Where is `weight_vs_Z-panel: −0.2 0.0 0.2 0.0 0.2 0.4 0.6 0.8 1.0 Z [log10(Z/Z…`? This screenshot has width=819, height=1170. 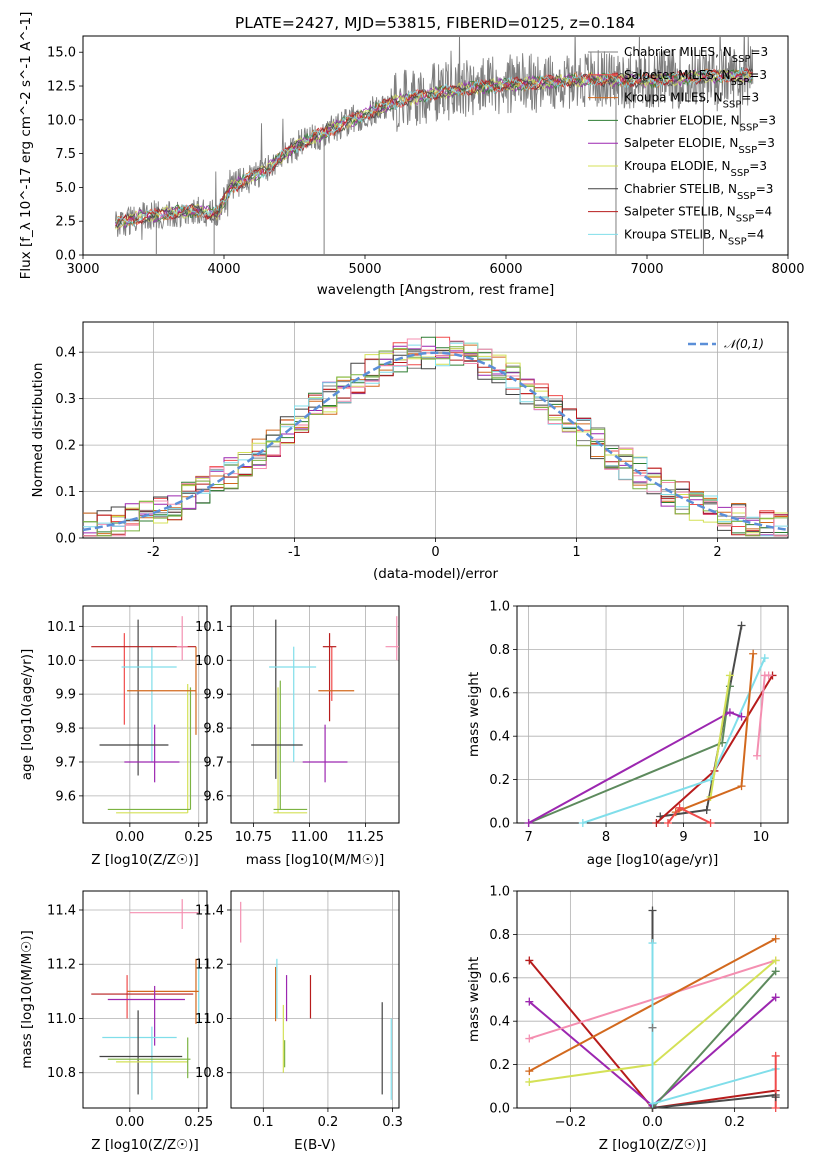
weight_vs_Z-panel: −0.2 0.0 0.2 0.0 0.2 0.4 0.6 0.8 1.0 Z [log10(Z/Z… is located at coordinates (627, 1019).